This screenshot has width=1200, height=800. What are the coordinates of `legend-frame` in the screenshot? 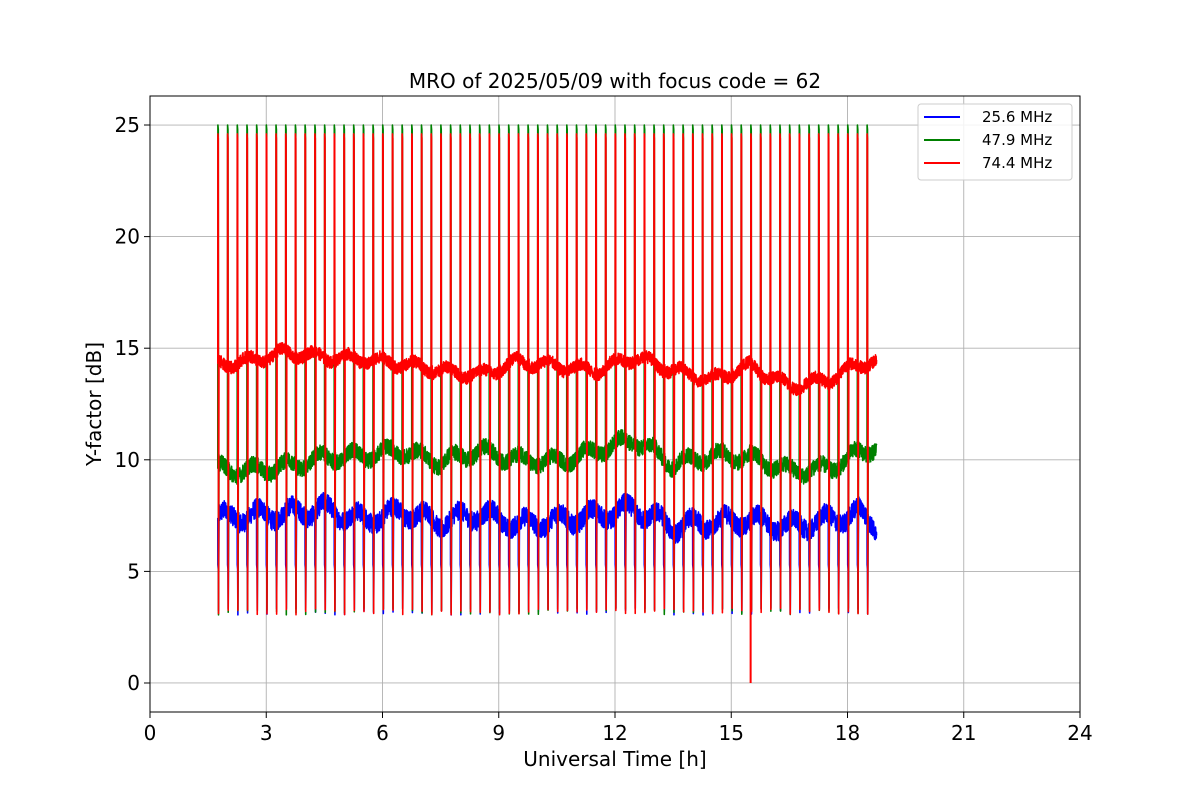 It's located at (995, 142).